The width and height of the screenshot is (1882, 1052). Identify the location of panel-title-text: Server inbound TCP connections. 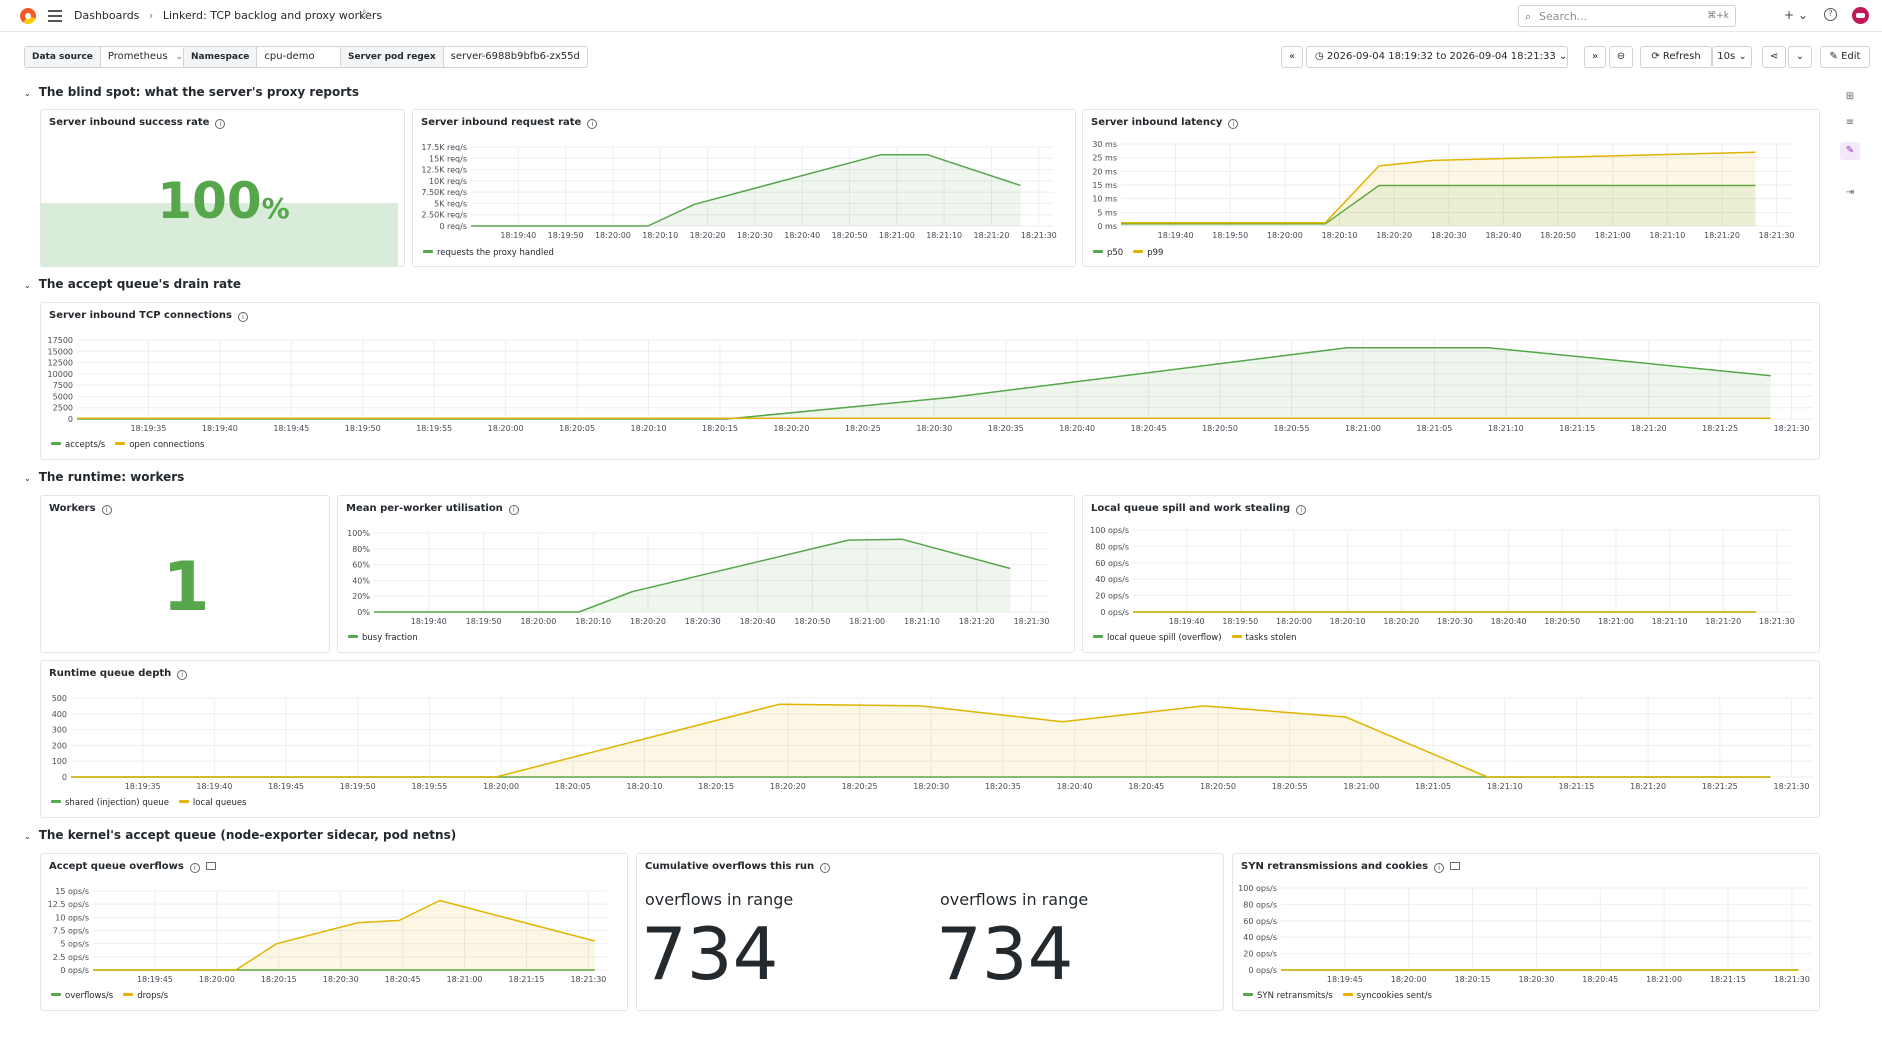
(140, 315).